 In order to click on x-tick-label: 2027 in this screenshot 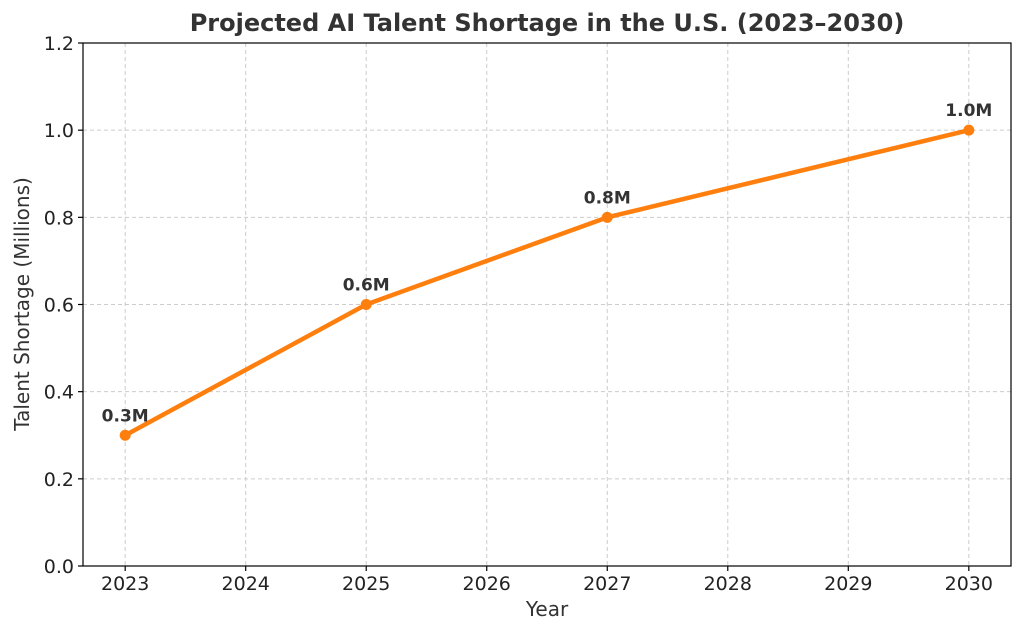, I will do `click(607, 584)`.